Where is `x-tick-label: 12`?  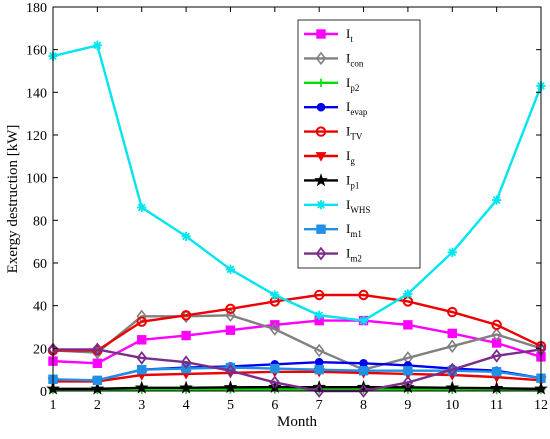 x-tick-label: 12 is located at coordinates (541, 405).